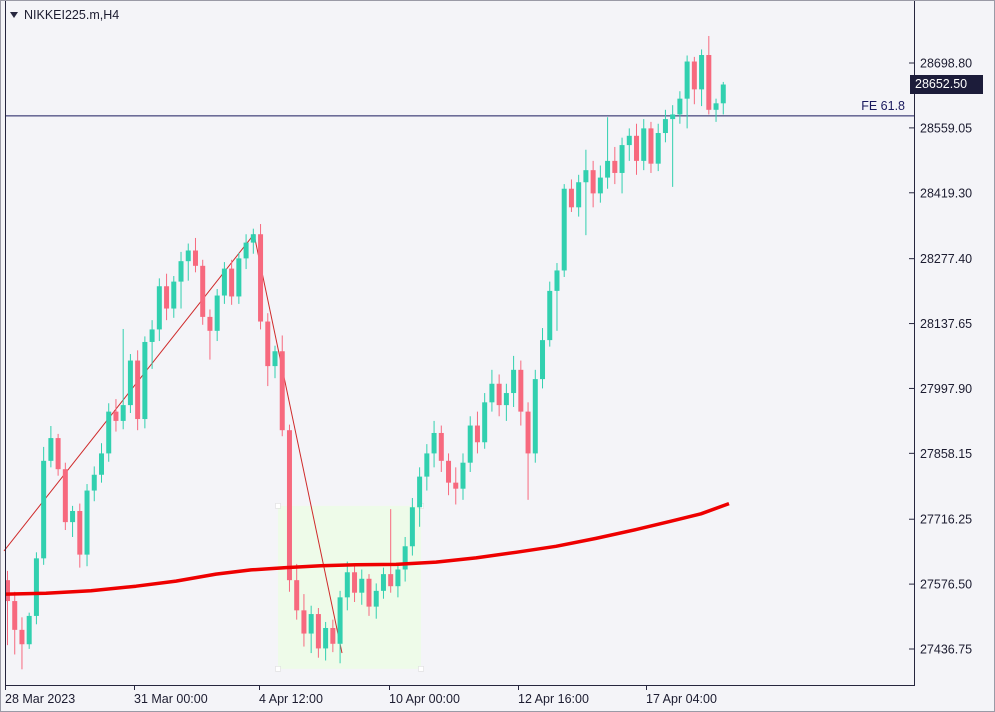 The height and width of the screenshot is (712, 995). Describe the element at coordinates (946, 193) in the screenshot. I see `y-axis-tick-label: 28419.30` at that location.